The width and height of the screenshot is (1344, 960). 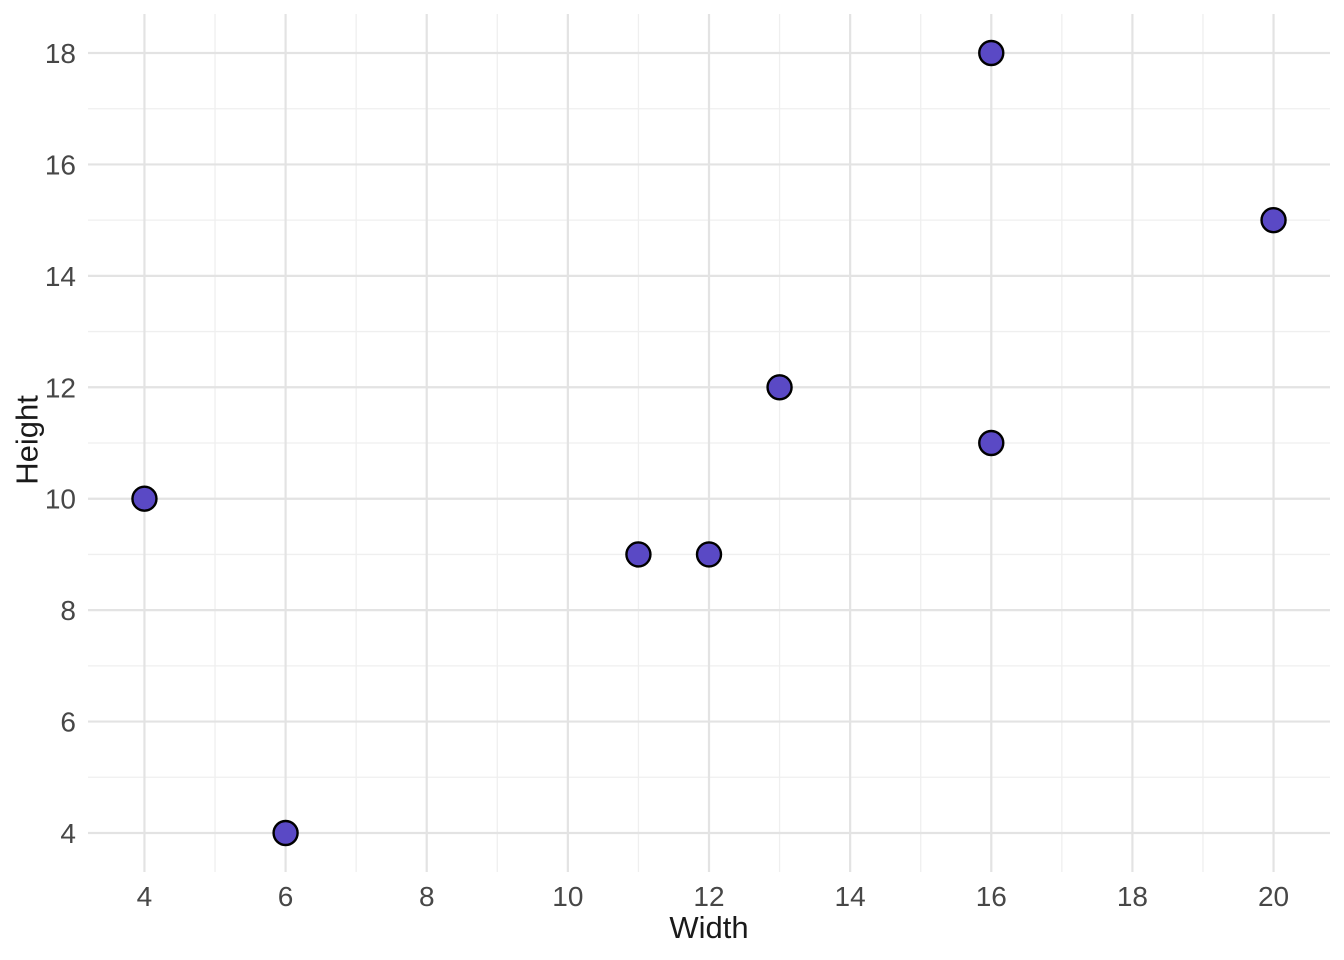 What do you see at coordinates (1132, 896) in the screenshot?
I see `x-tick-label: 18` at bounding box center [1132, 896].